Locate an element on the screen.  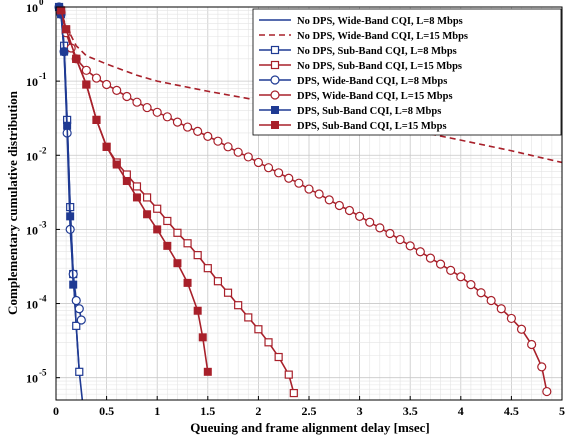
x-tick-label: 2 is located at coordinates (258, 411).